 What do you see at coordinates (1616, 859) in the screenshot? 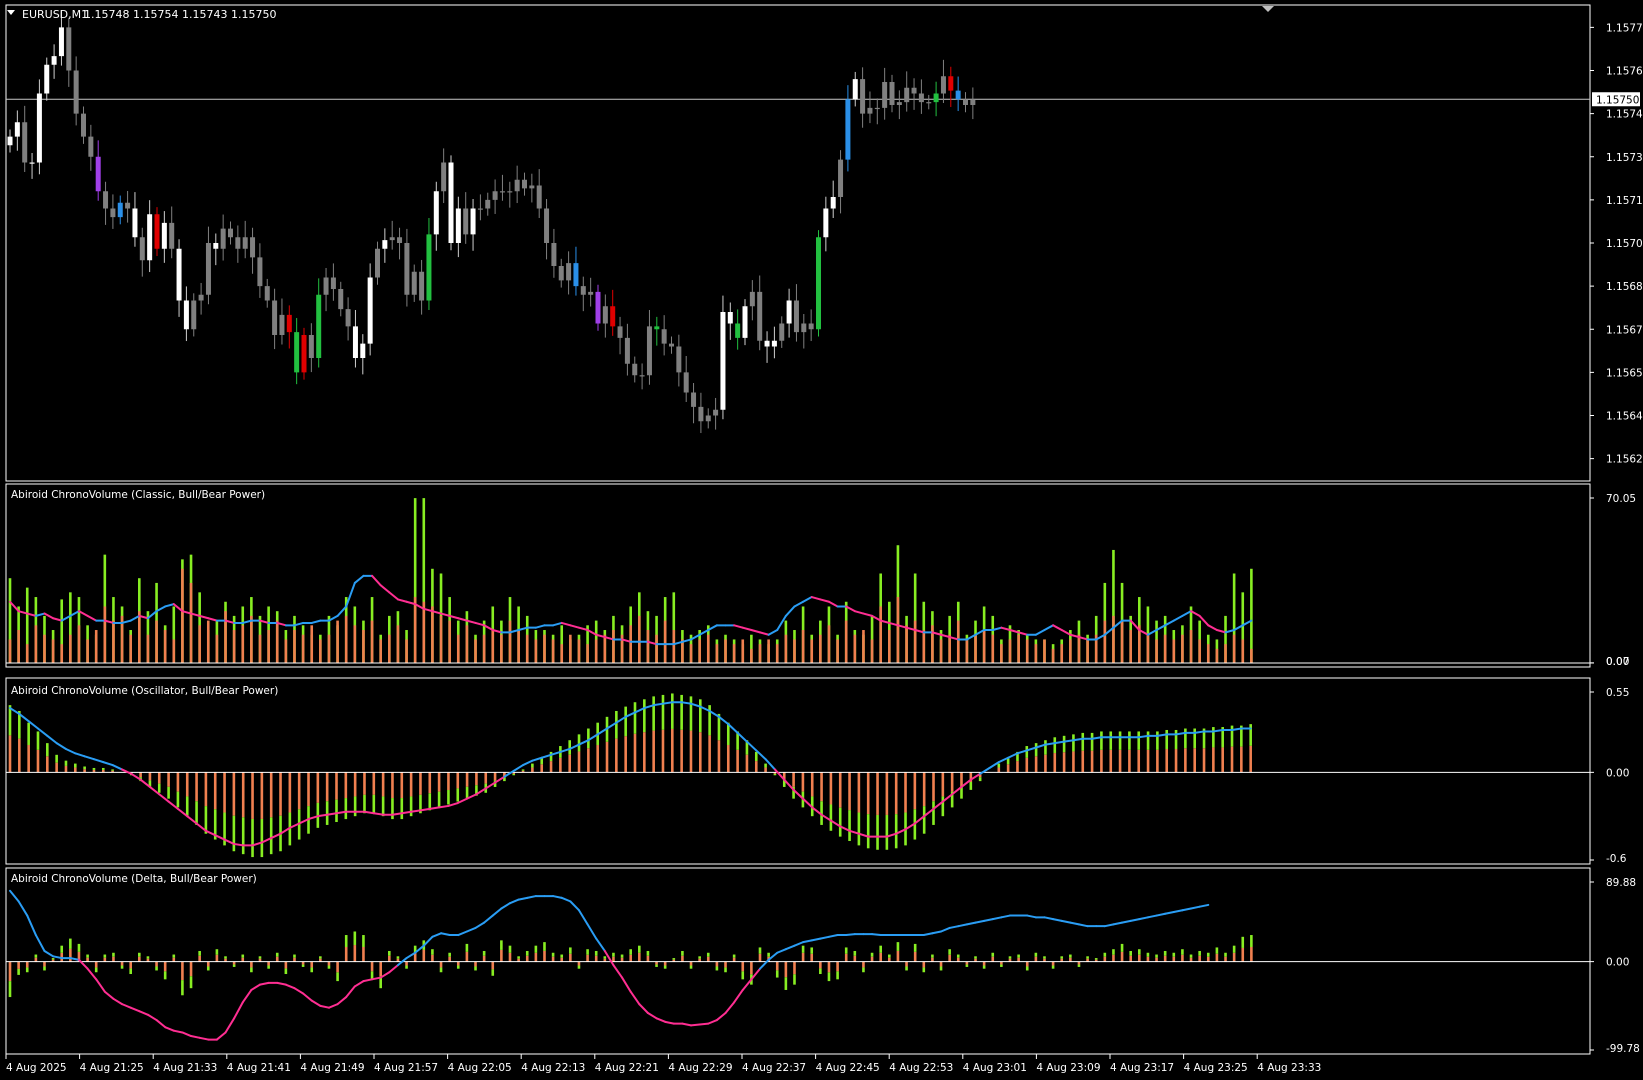
I see `osc-tick-label: -0.6` at bounding box center [1616, 859].